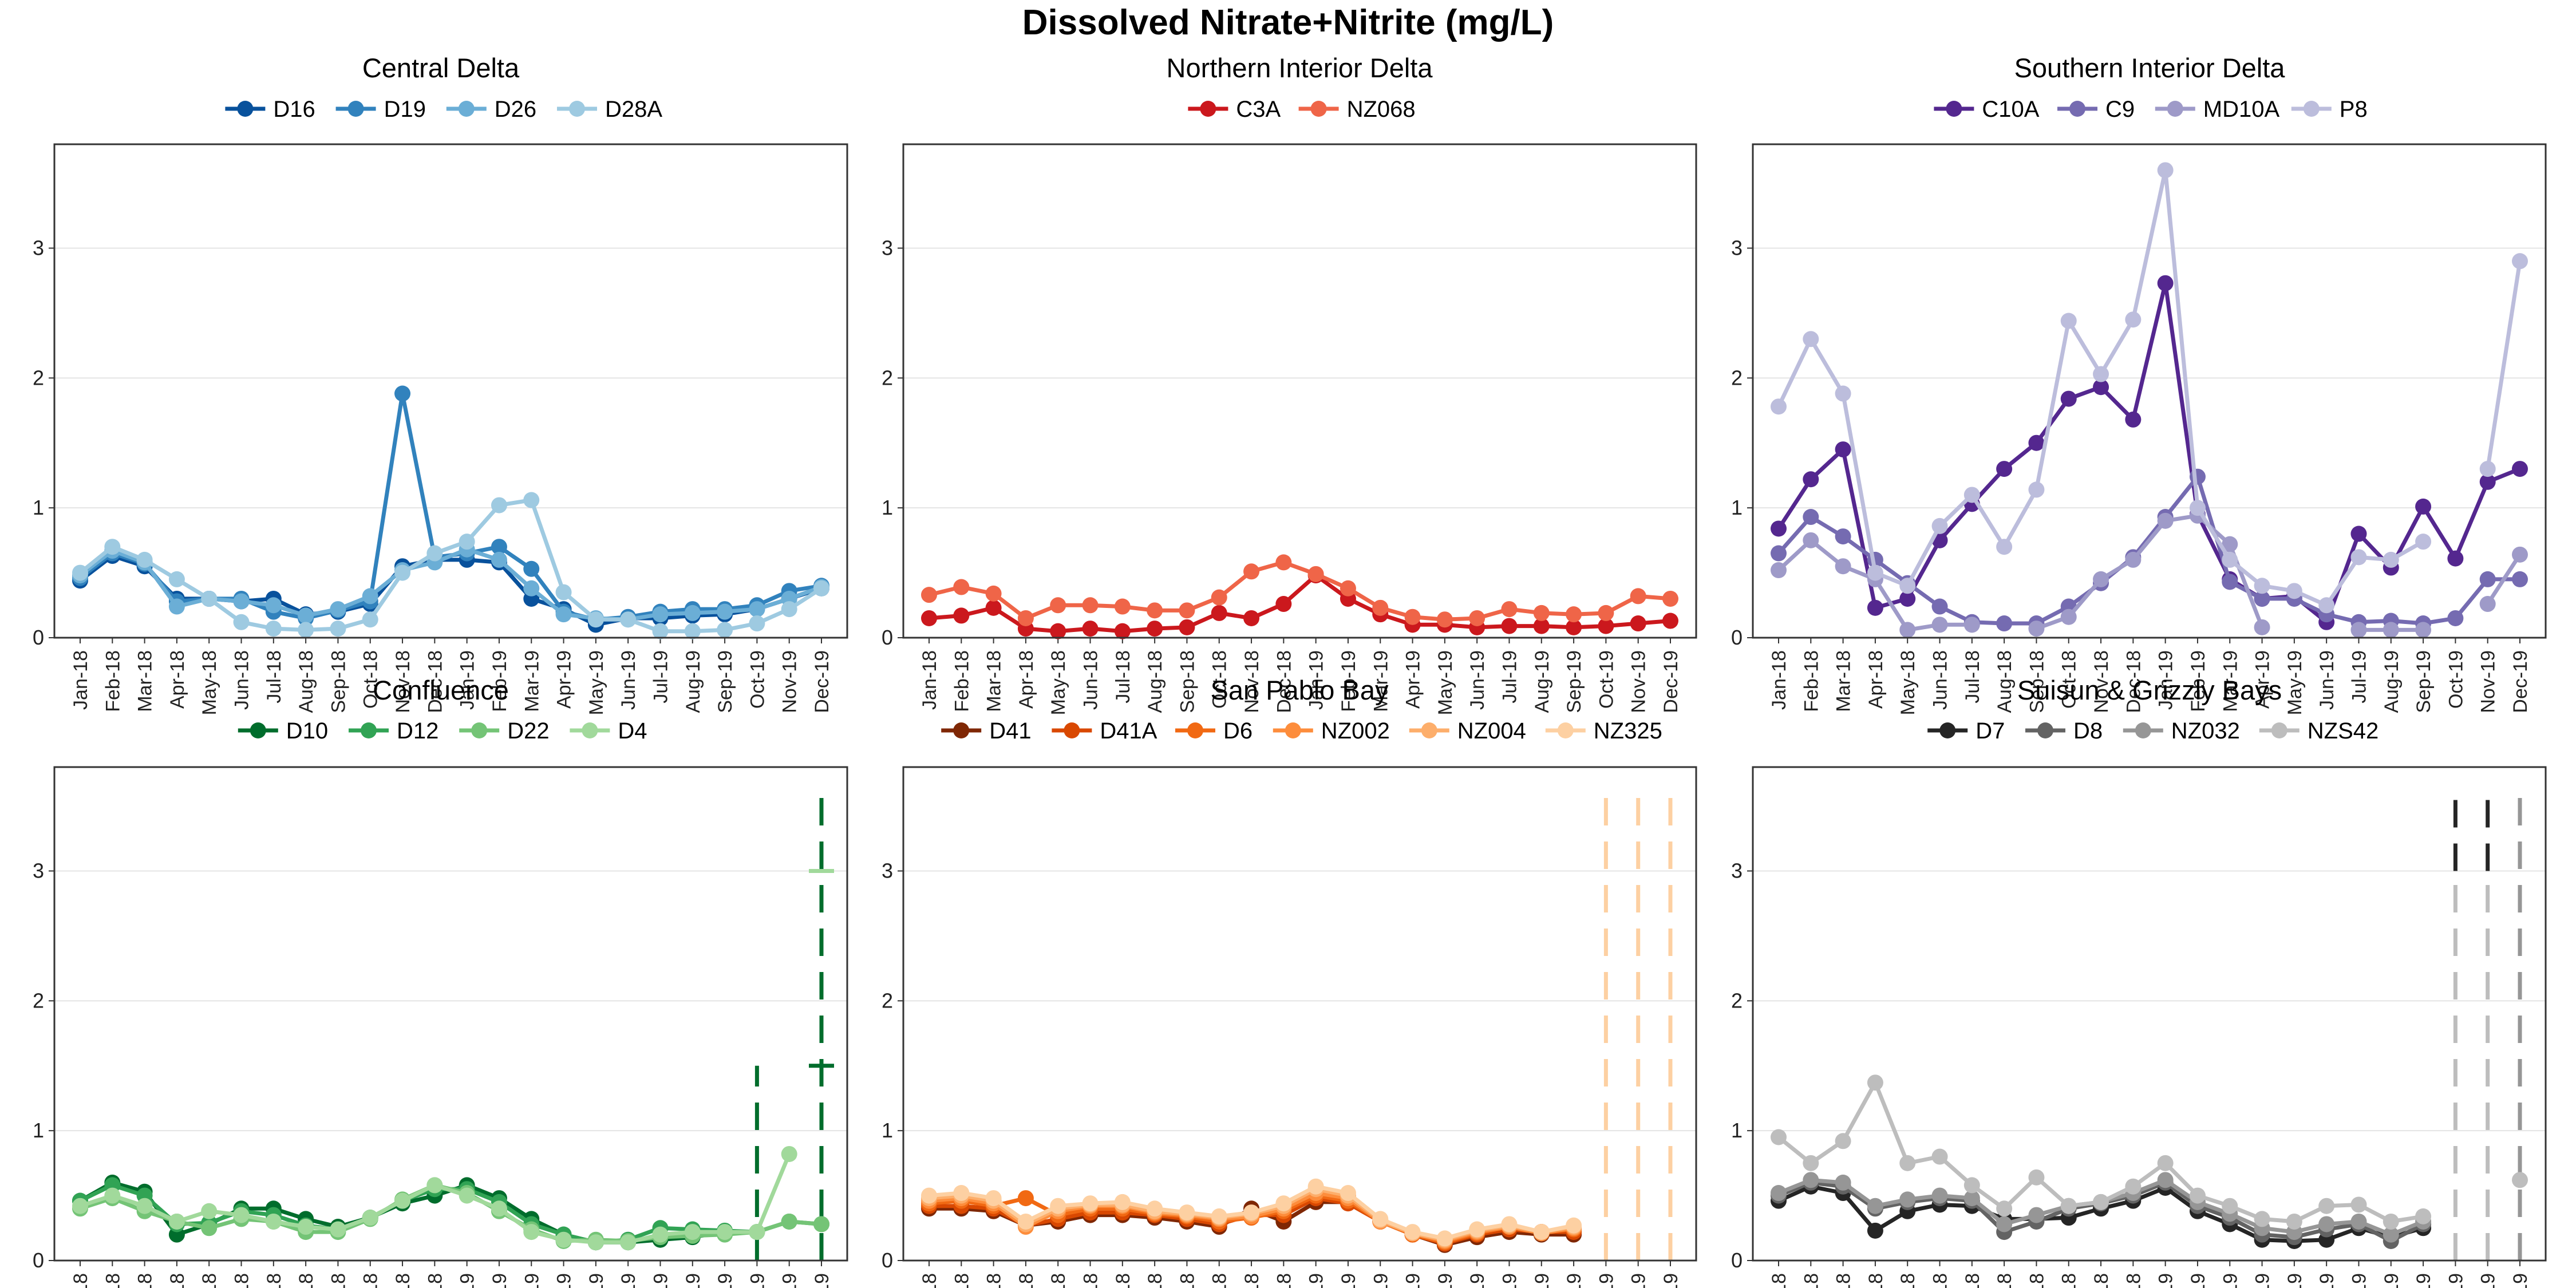 The height and width of the screenshot is (1288, 2576). What do you see at coordinates (1603, 731) in the screenshot?
I see `legend-item-nz325: NZ325` at bounding box center [1603, 731].